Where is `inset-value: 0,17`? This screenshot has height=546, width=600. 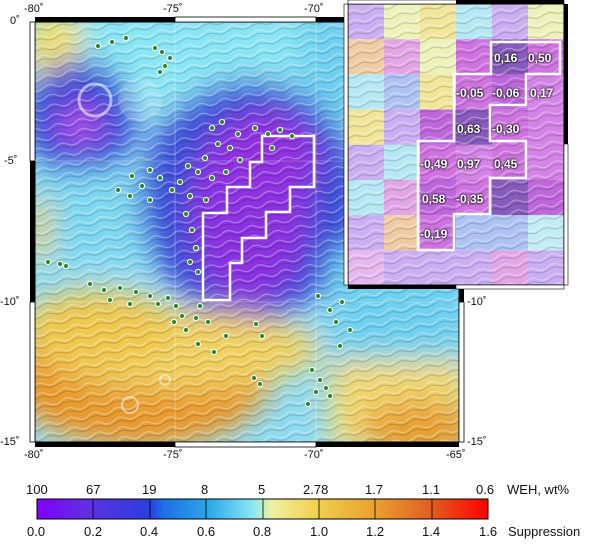 inset-value: 0,17 is located at coordinates (542, 93).